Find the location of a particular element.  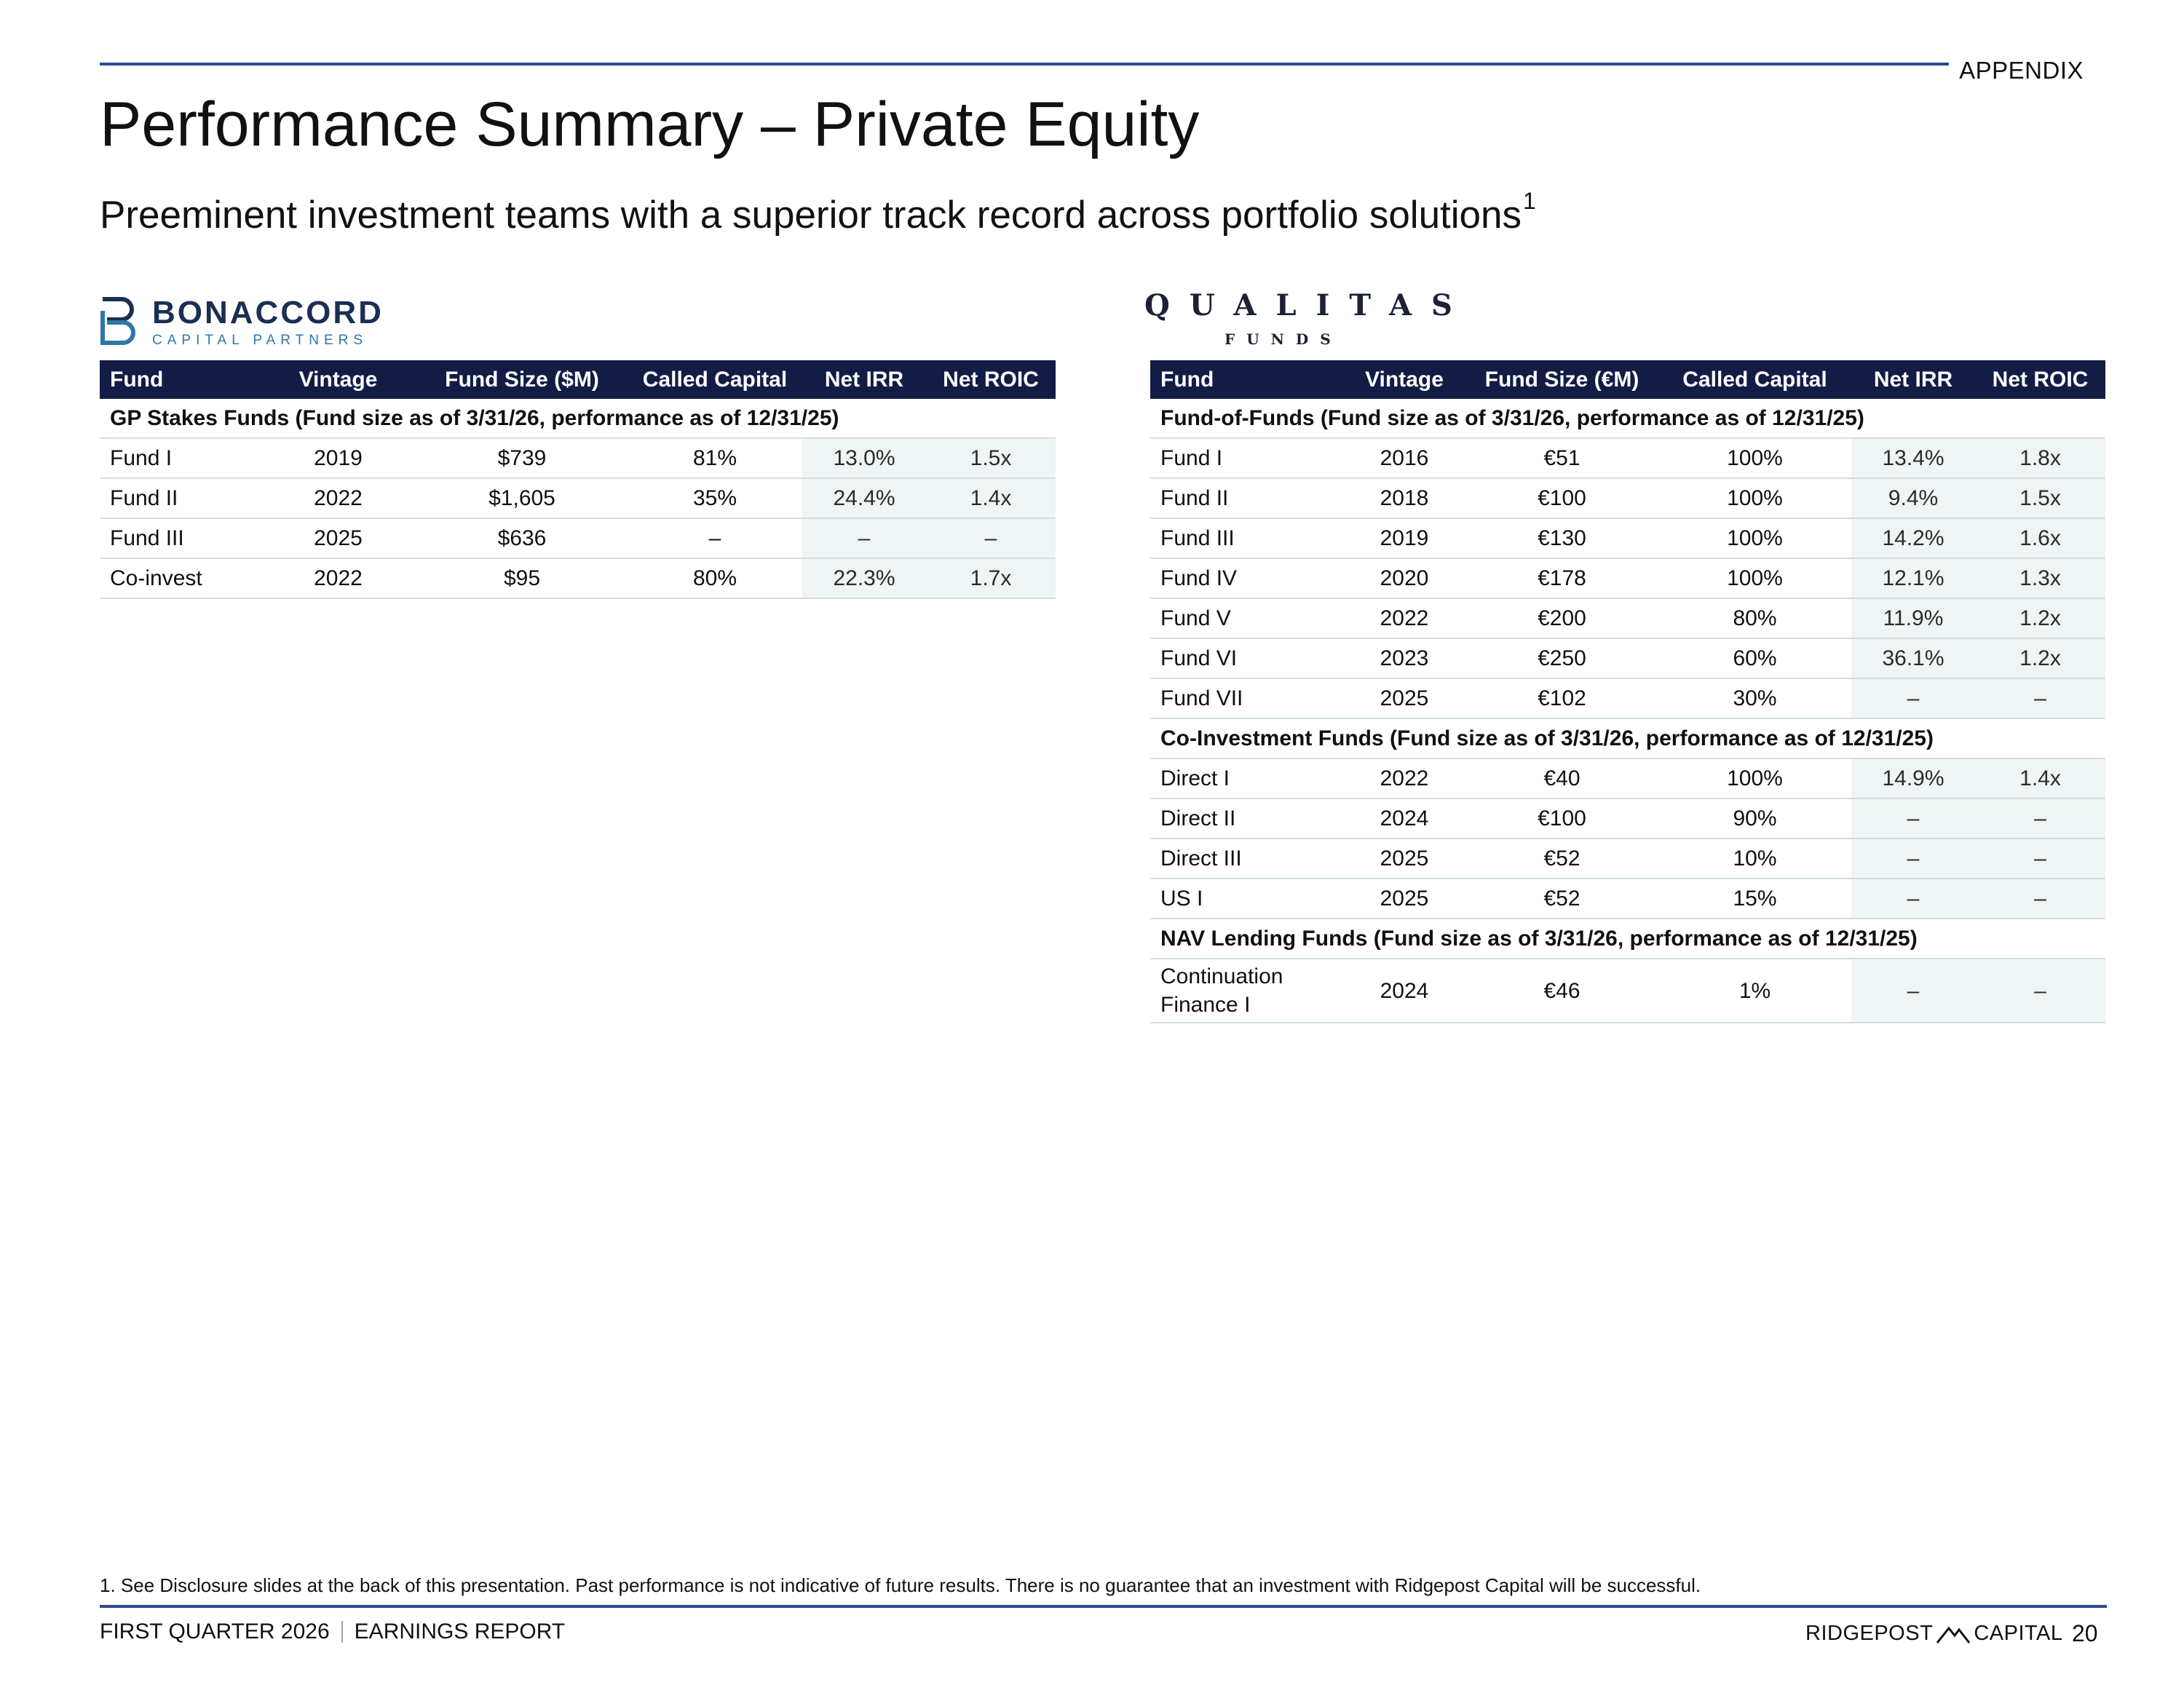

qualitas-logo: QUALITAS FUNDS is located at coordinates (1308, 317).